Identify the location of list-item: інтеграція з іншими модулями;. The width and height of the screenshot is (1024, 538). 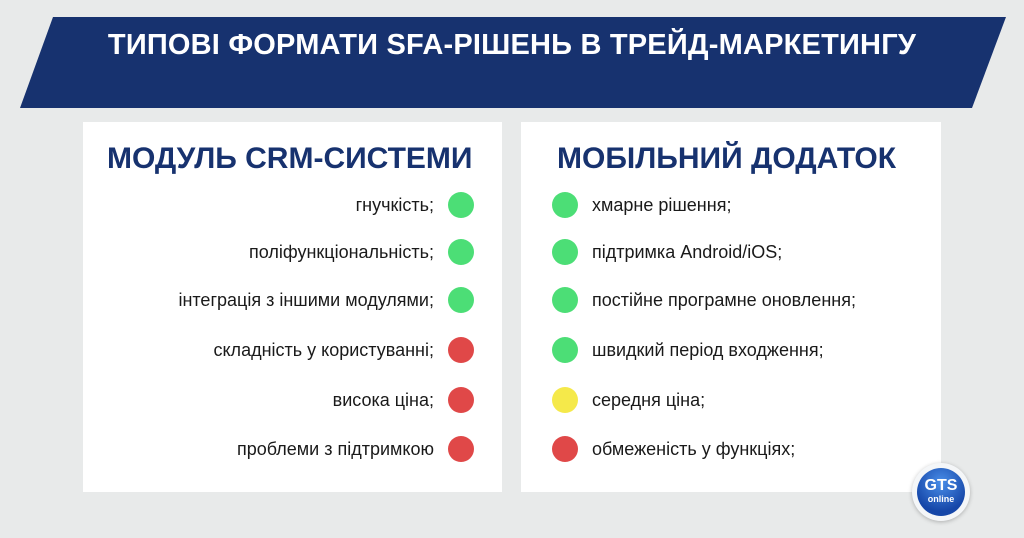
(326, 300).